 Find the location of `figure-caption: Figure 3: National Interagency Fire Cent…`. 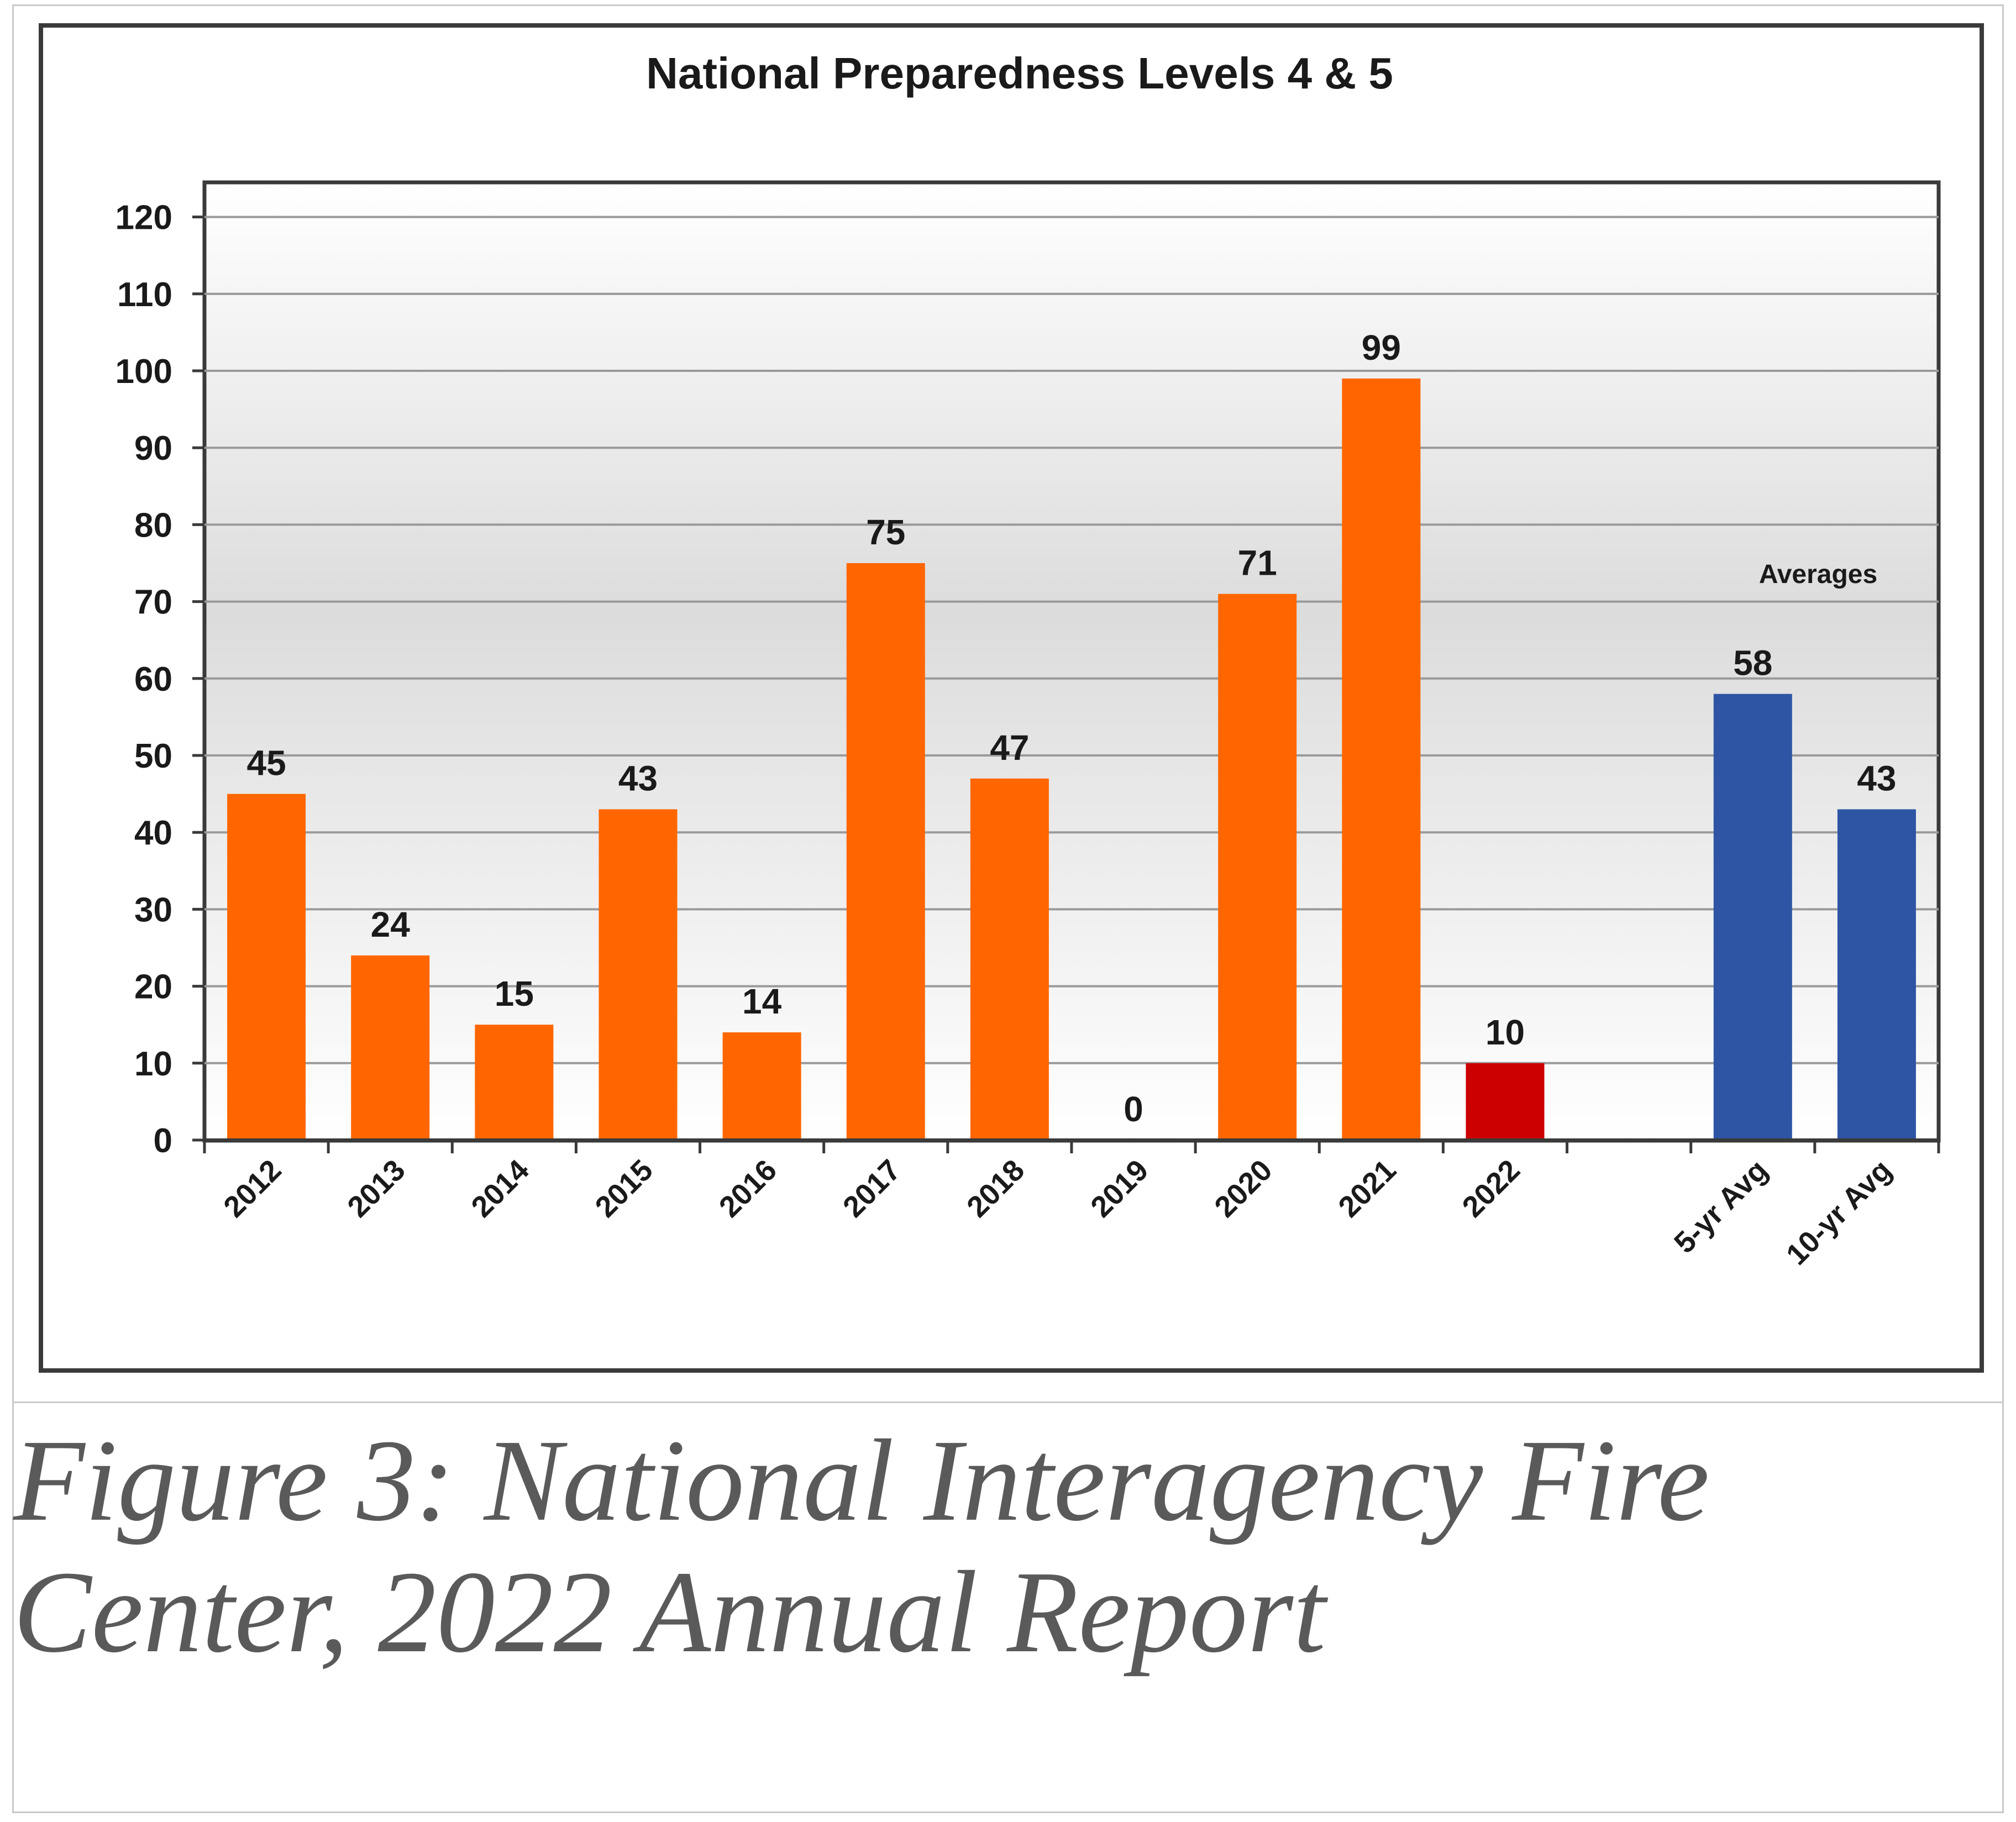

figure-caption: Figure 3: National Interagency Fire Cent… is located at coordinates (862, 1546).